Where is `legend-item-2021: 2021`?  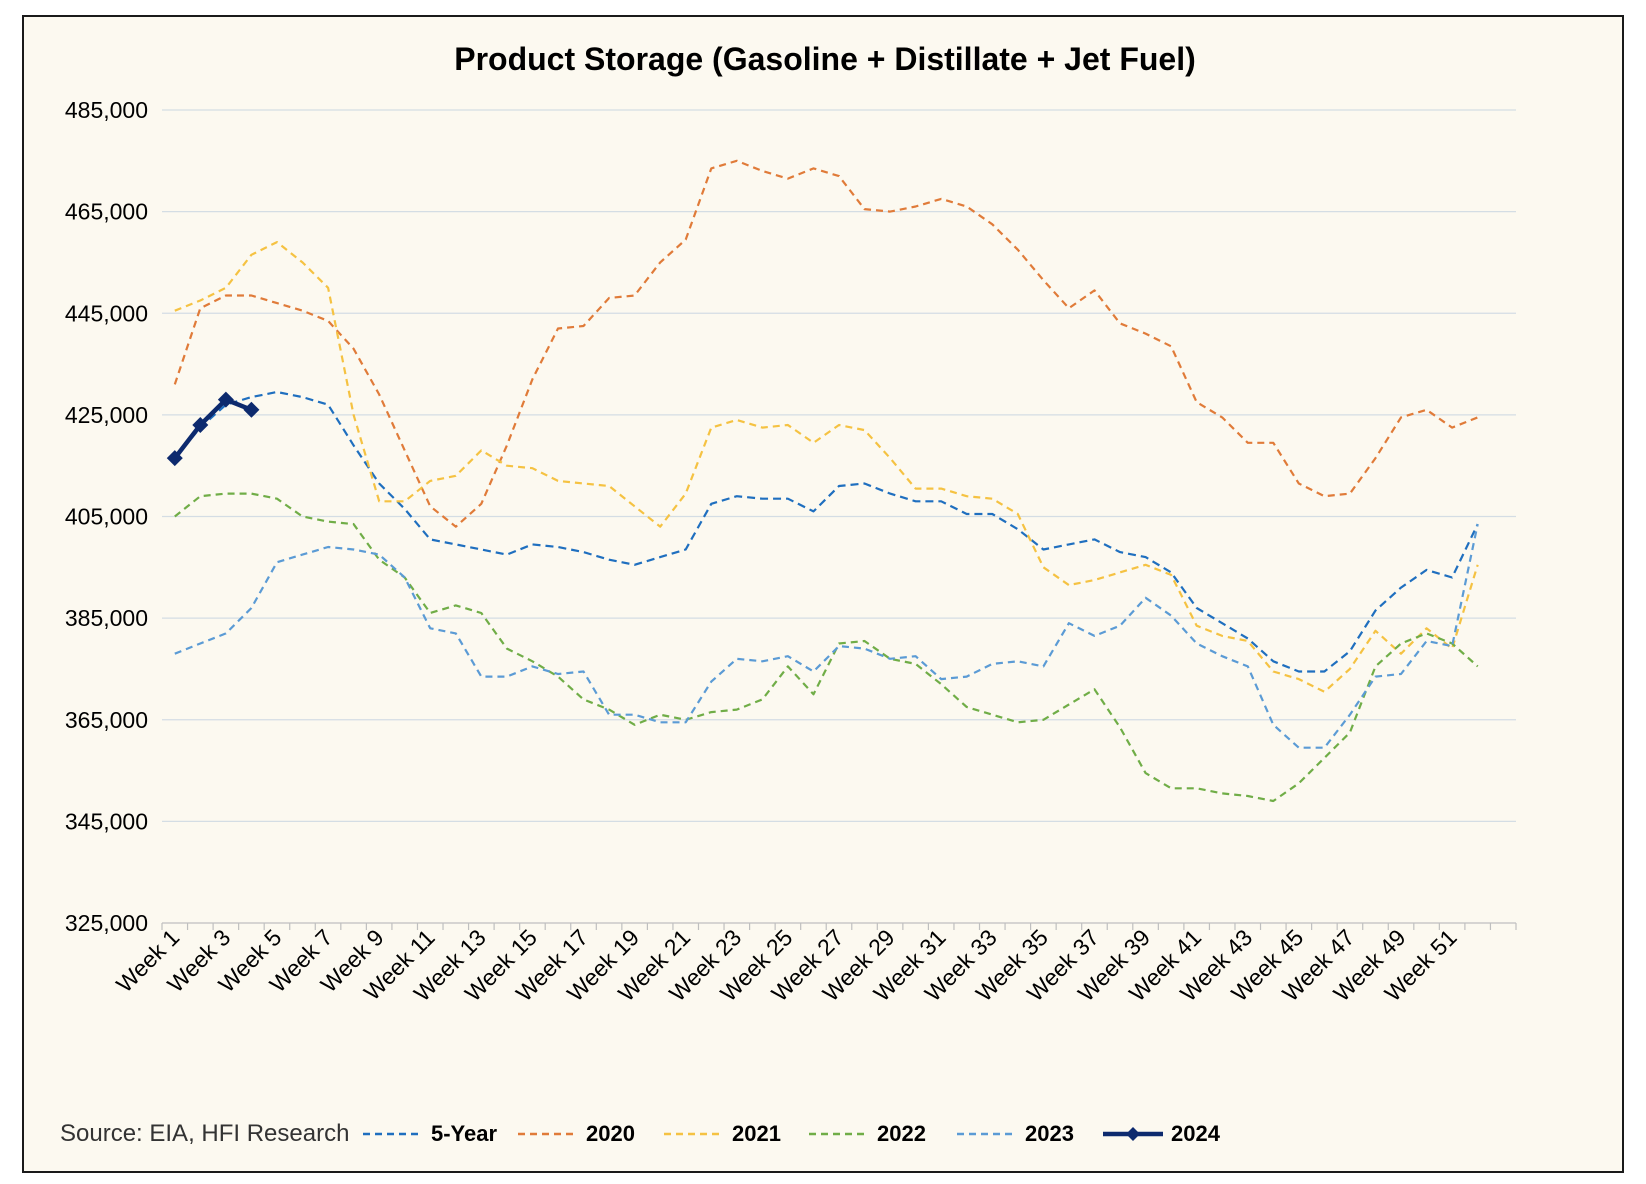 legend-item-2021: 2021 is located at coordinates (721, 1134).